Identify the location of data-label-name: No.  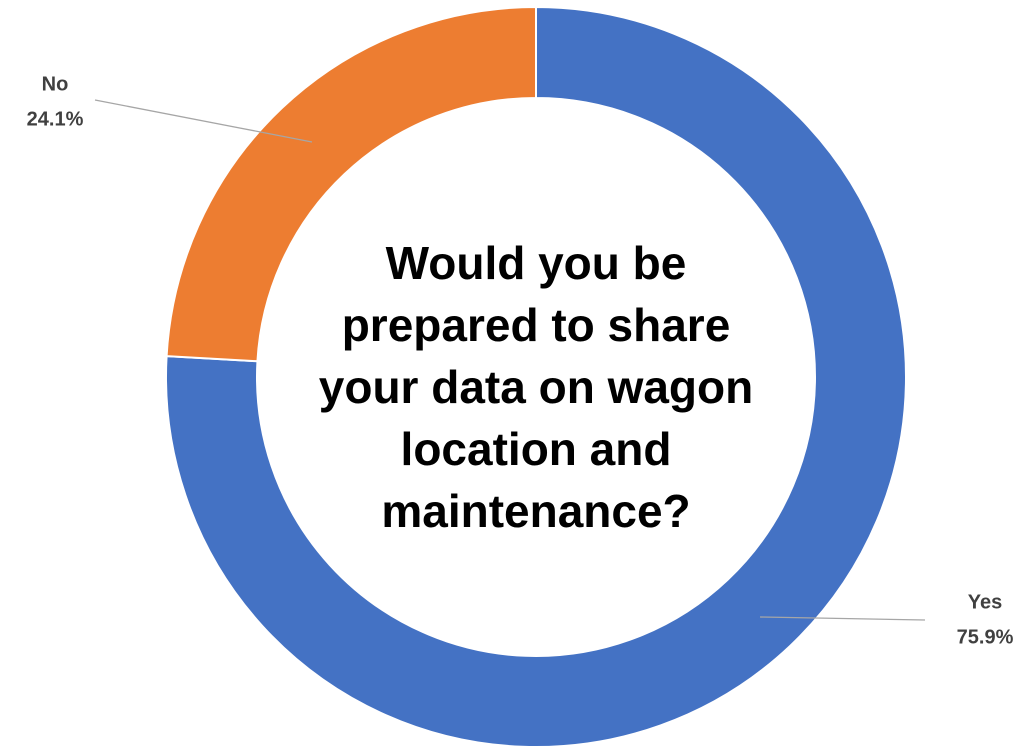
(55, 84).